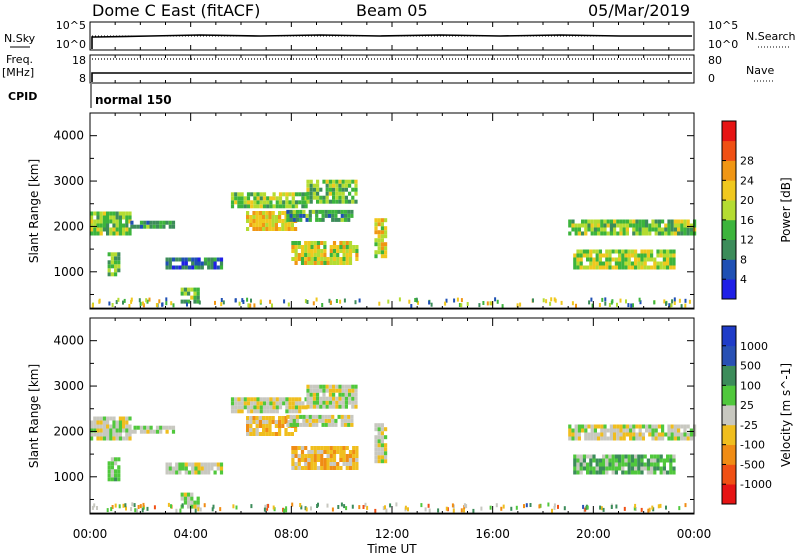 The width and height of the screenshot is (800, 554). What do you see at coordinates (749, 425) in the screenshot?
I see `colorbar-tick-label: -25` at bounding box center [749, 425].